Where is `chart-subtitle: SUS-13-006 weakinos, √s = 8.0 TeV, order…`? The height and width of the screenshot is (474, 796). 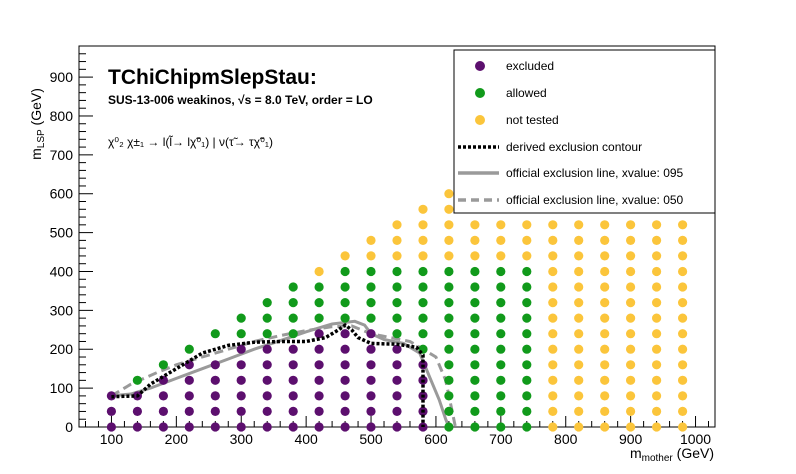 chart-subtitle: SUS-13-006 weakinos, √s = 8.0 TeV, order… is located at coordinates (240, 100).